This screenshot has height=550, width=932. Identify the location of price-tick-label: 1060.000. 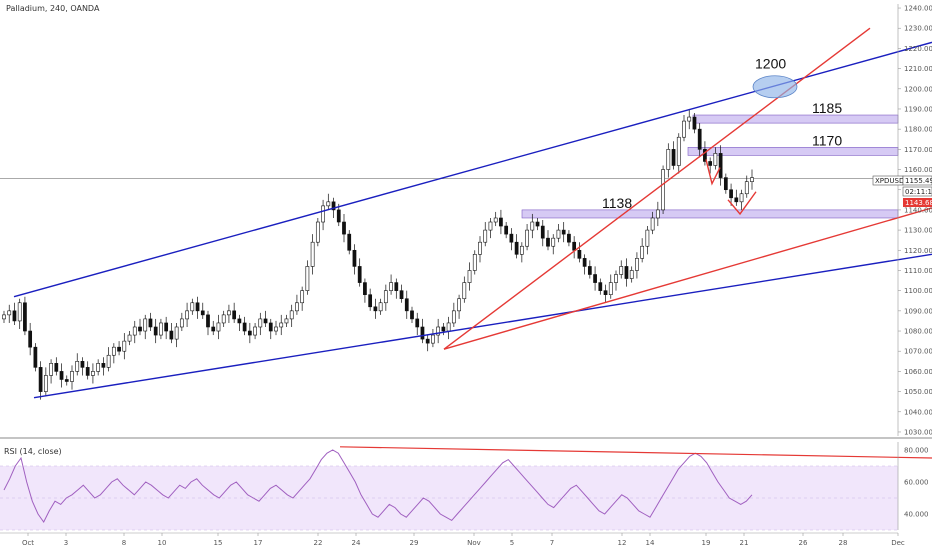
(918, 372).